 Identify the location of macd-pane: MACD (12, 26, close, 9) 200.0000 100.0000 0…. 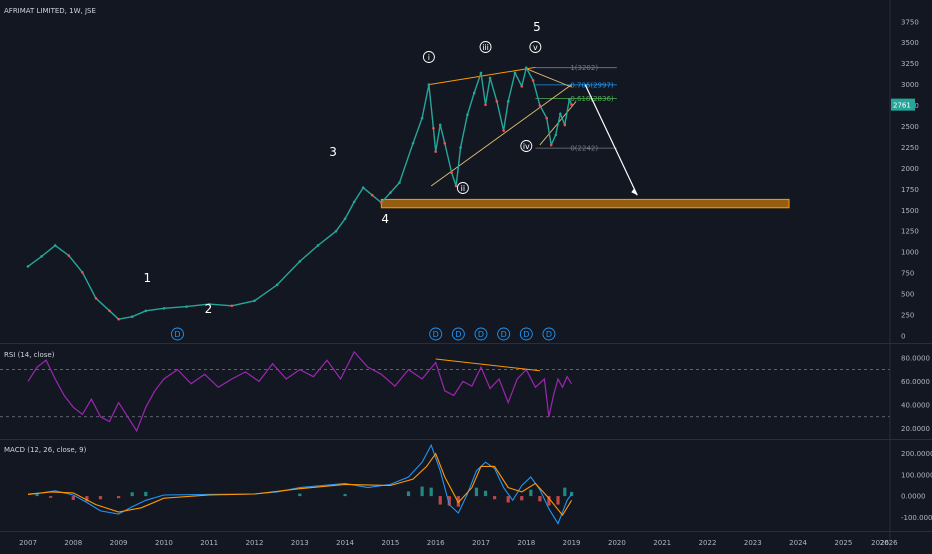
(468, 484).